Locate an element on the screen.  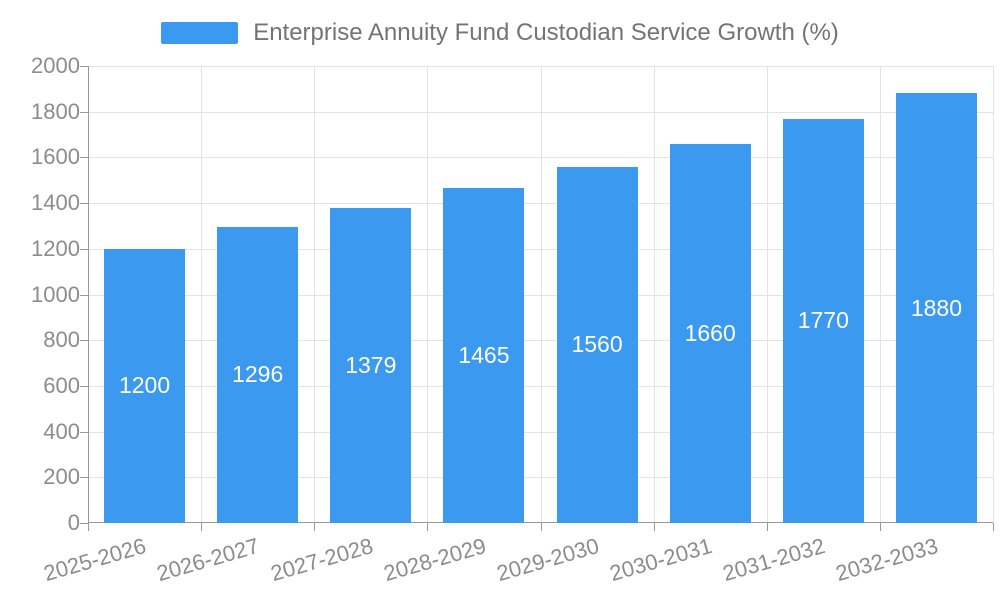
x-axis-tick-label: 2031-2032 is located at coordinates (773, 560).